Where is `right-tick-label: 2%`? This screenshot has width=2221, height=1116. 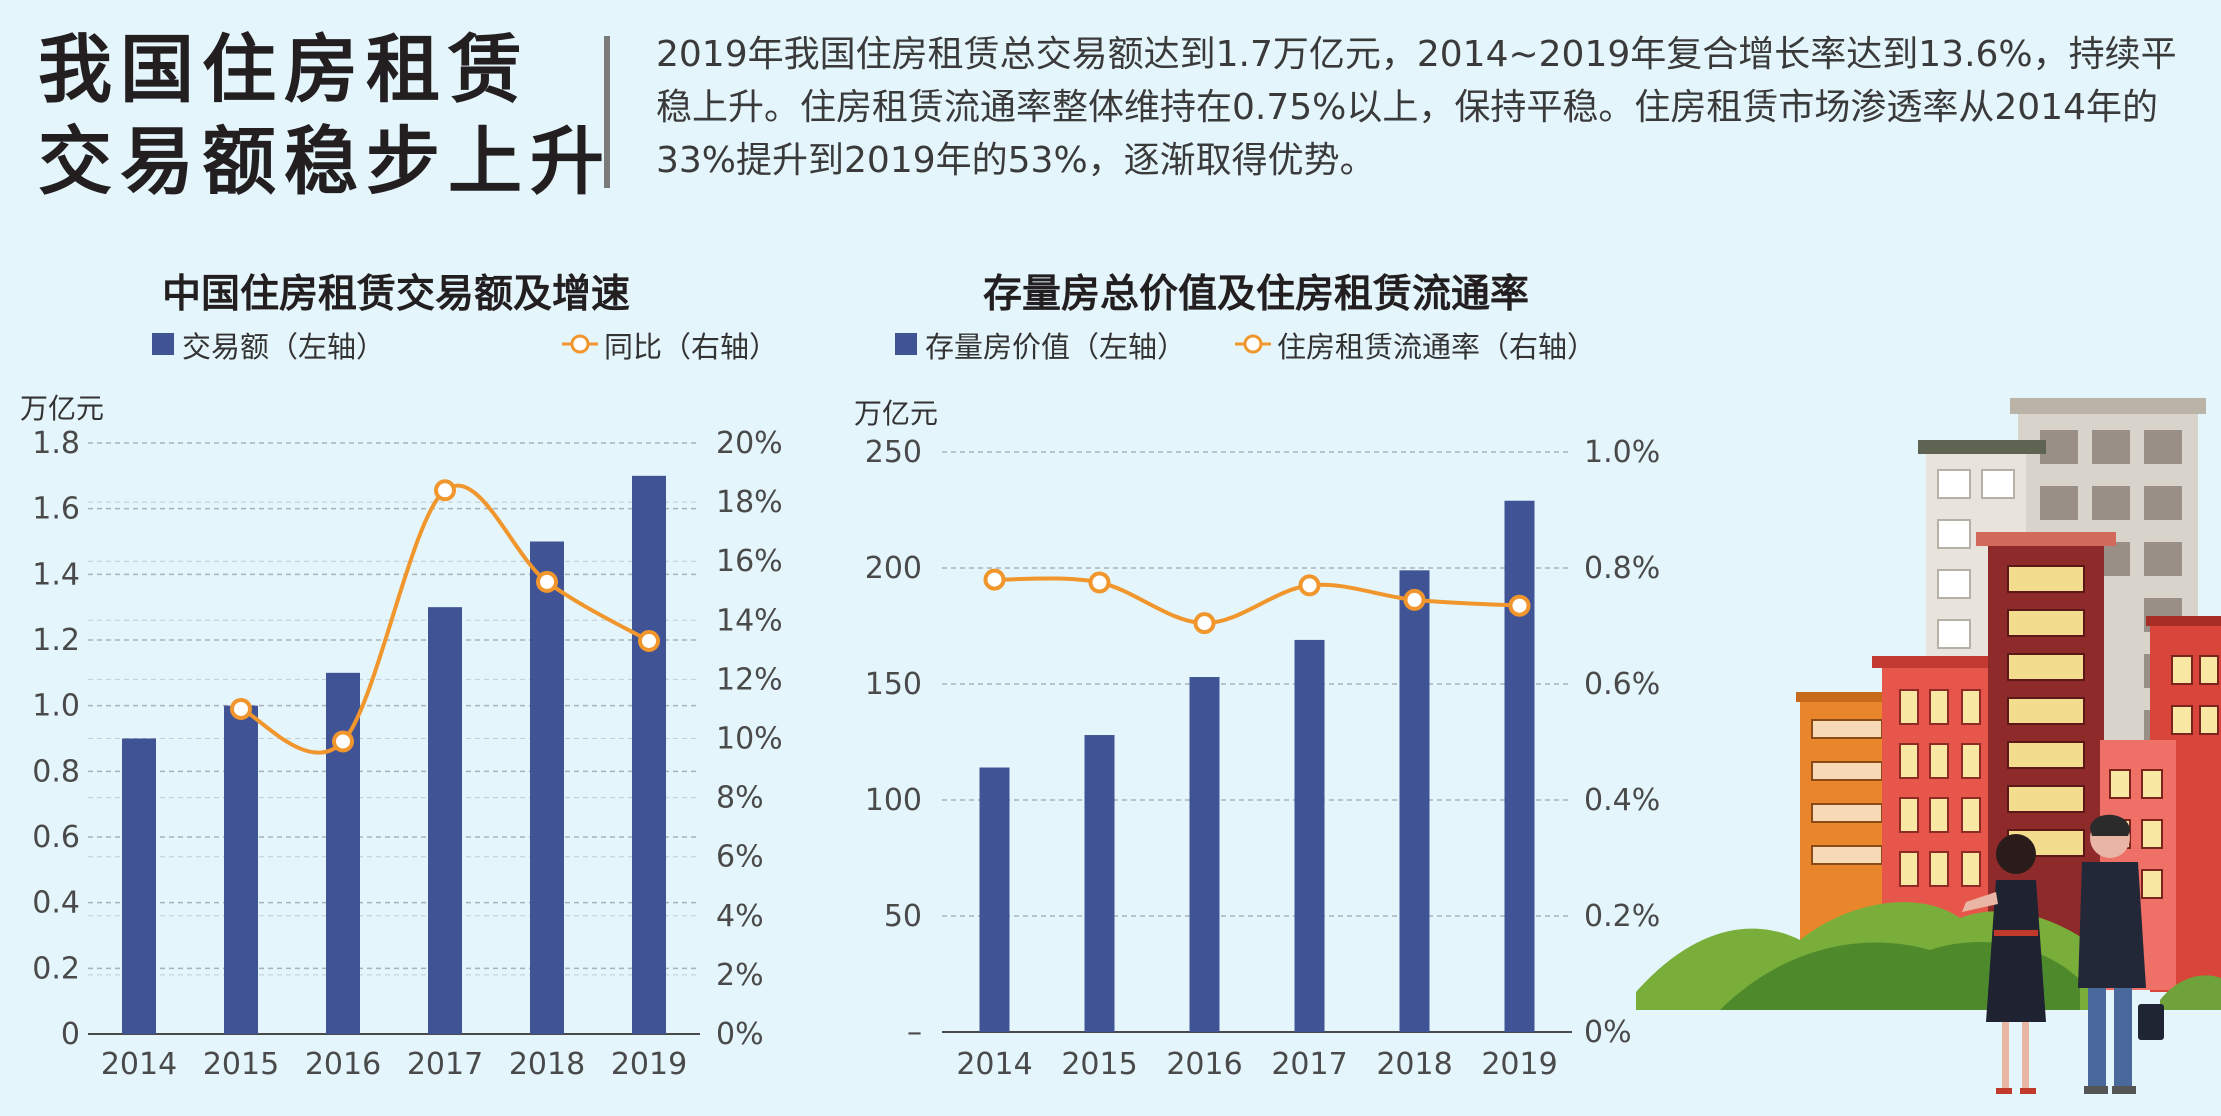
right-tick-label: 2% is located at coordinates (740, 975).